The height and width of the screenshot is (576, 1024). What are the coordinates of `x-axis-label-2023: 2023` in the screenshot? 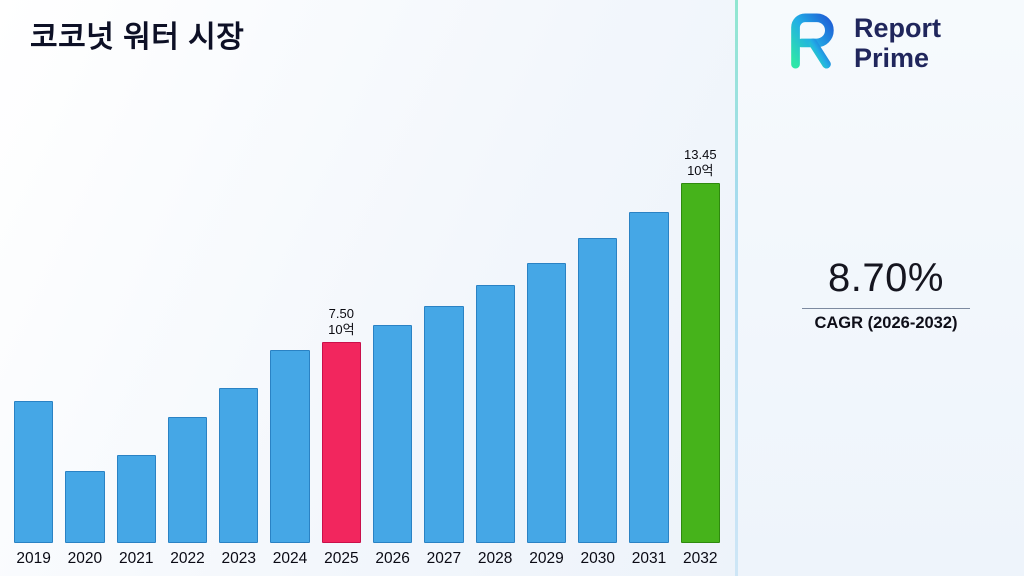 It's located at (238, 558).